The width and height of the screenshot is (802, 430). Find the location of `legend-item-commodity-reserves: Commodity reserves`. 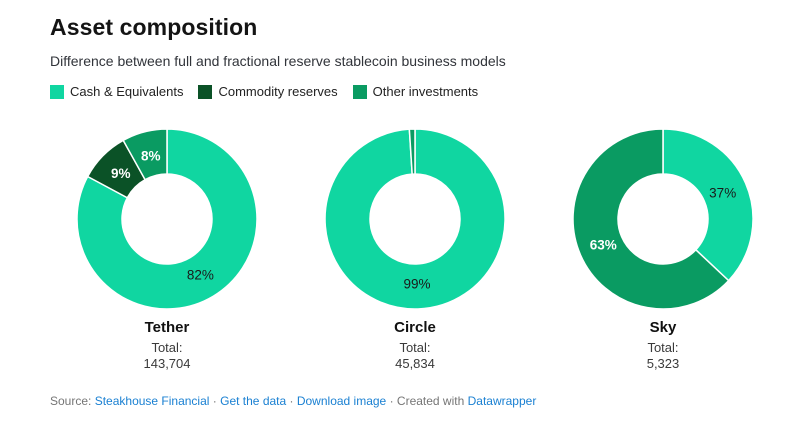

legend-item-commodity-reserves: Commodity reserves is located at coordinates (268, 91).